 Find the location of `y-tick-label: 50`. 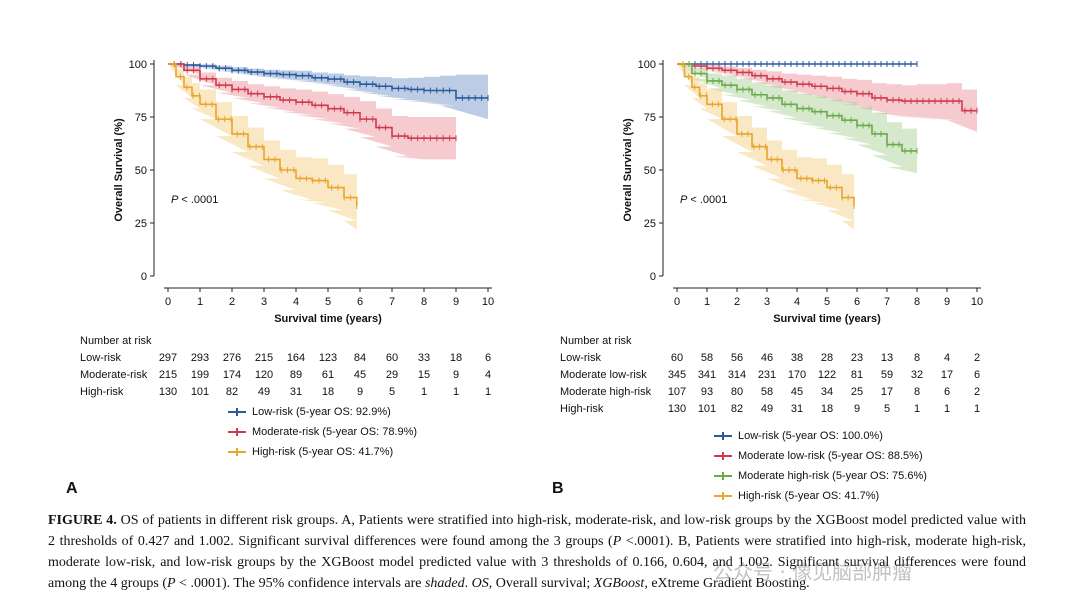

y-tick-label: 50 is located at coordinates (141, 171).